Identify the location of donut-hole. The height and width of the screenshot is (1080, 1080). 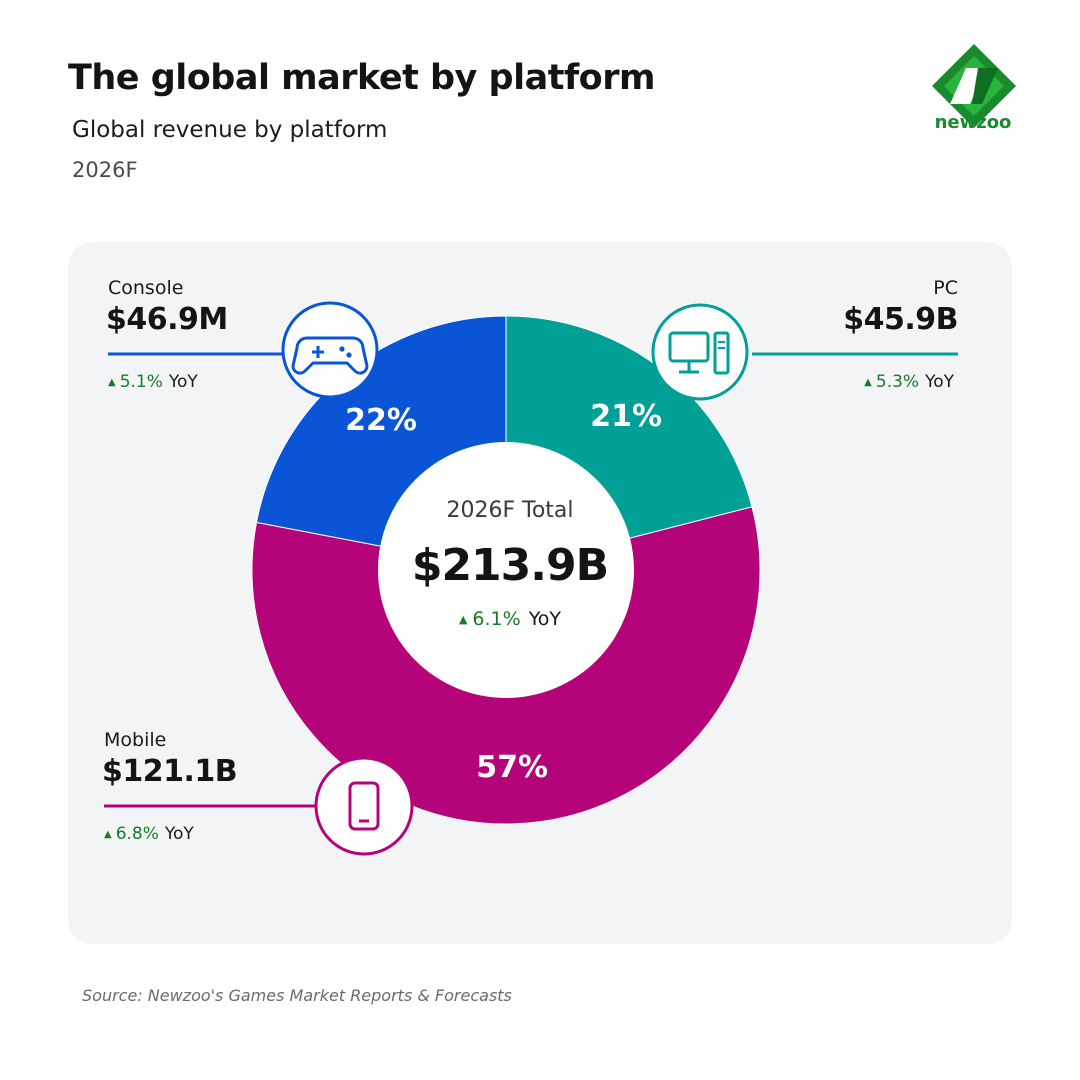
(506, 570).